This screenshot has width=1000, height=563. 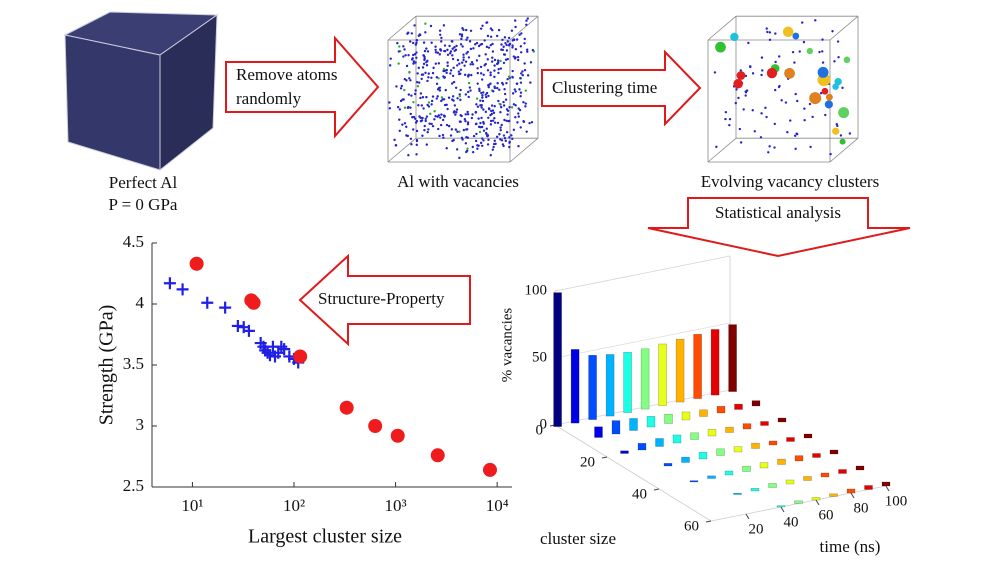 What do you see at coordinates (287, 74) in the screenshot?
I see `arrow-label: Remove atoms` at bounding box center [287, 74].